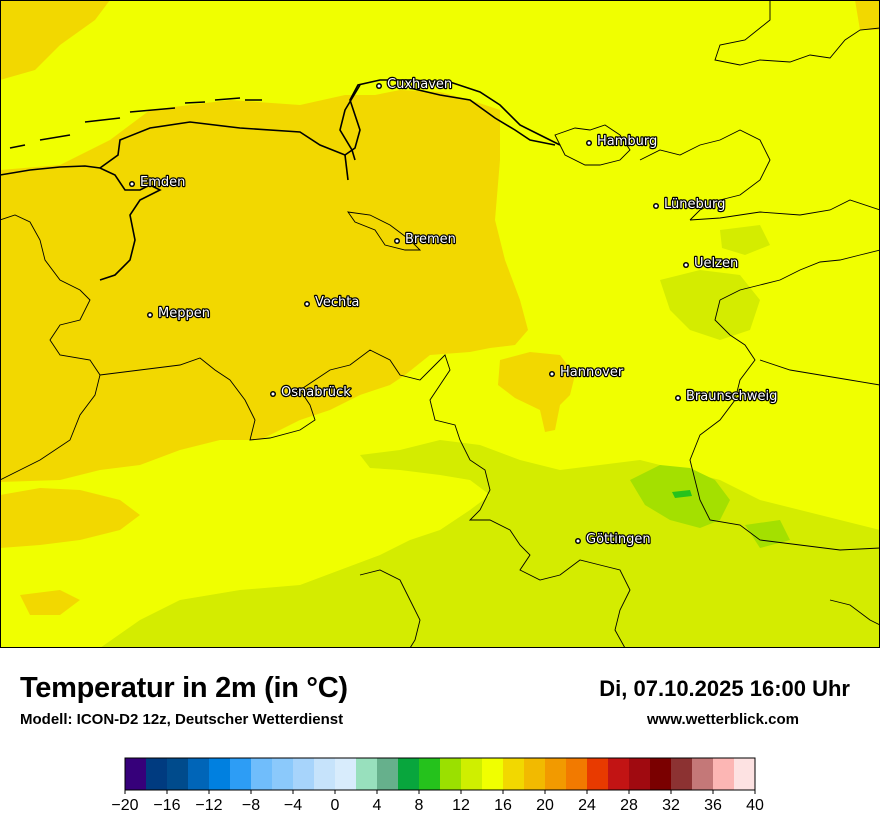 This screenshot has width=880, height=830. I want to click on city-hamburg: Hamburg, so click(622, 141).